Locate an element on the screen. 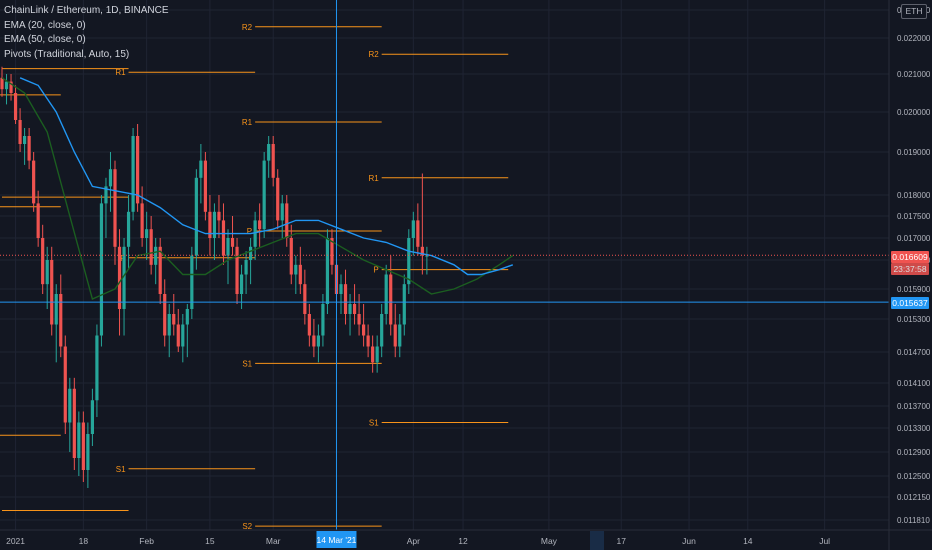 The image size is (932, 550). x-tick-label: May is located at coordinates (549, 541).